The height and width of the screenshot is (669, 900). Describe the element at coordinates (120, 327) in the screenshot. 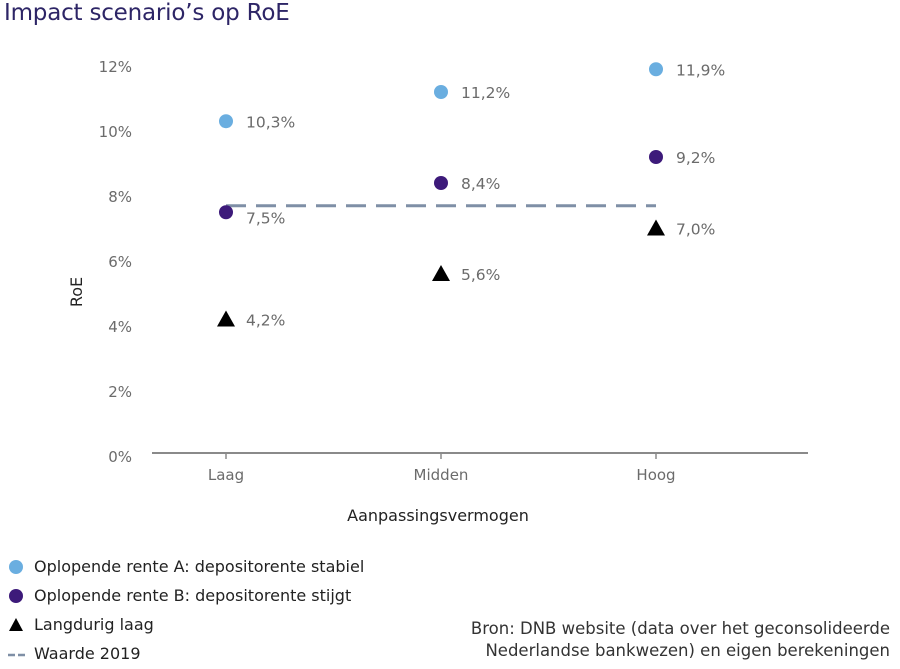

I see `y-tick-label: 4%` at that location.